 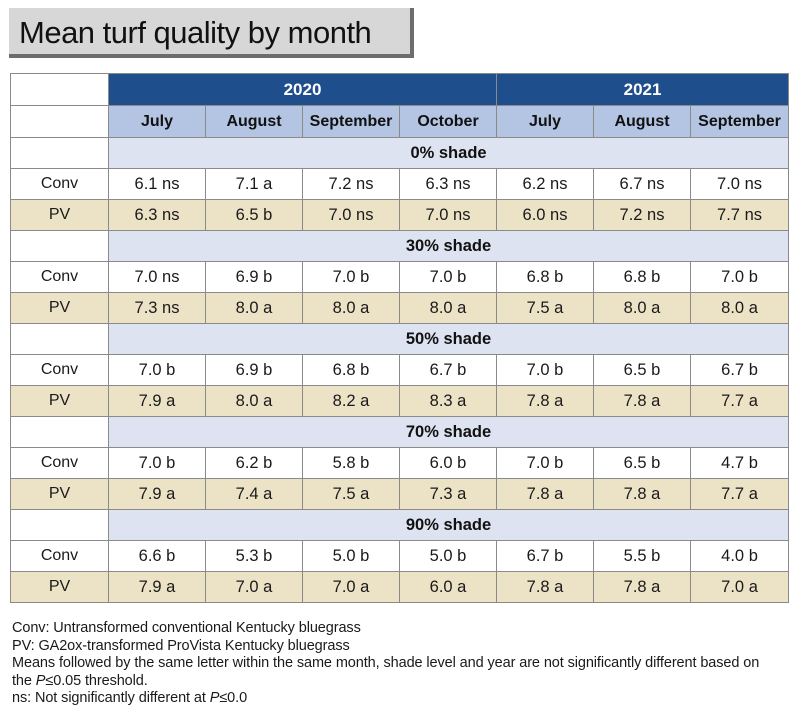 I want to click on table-cell: 5.8 b, so click(x=351, y=463).